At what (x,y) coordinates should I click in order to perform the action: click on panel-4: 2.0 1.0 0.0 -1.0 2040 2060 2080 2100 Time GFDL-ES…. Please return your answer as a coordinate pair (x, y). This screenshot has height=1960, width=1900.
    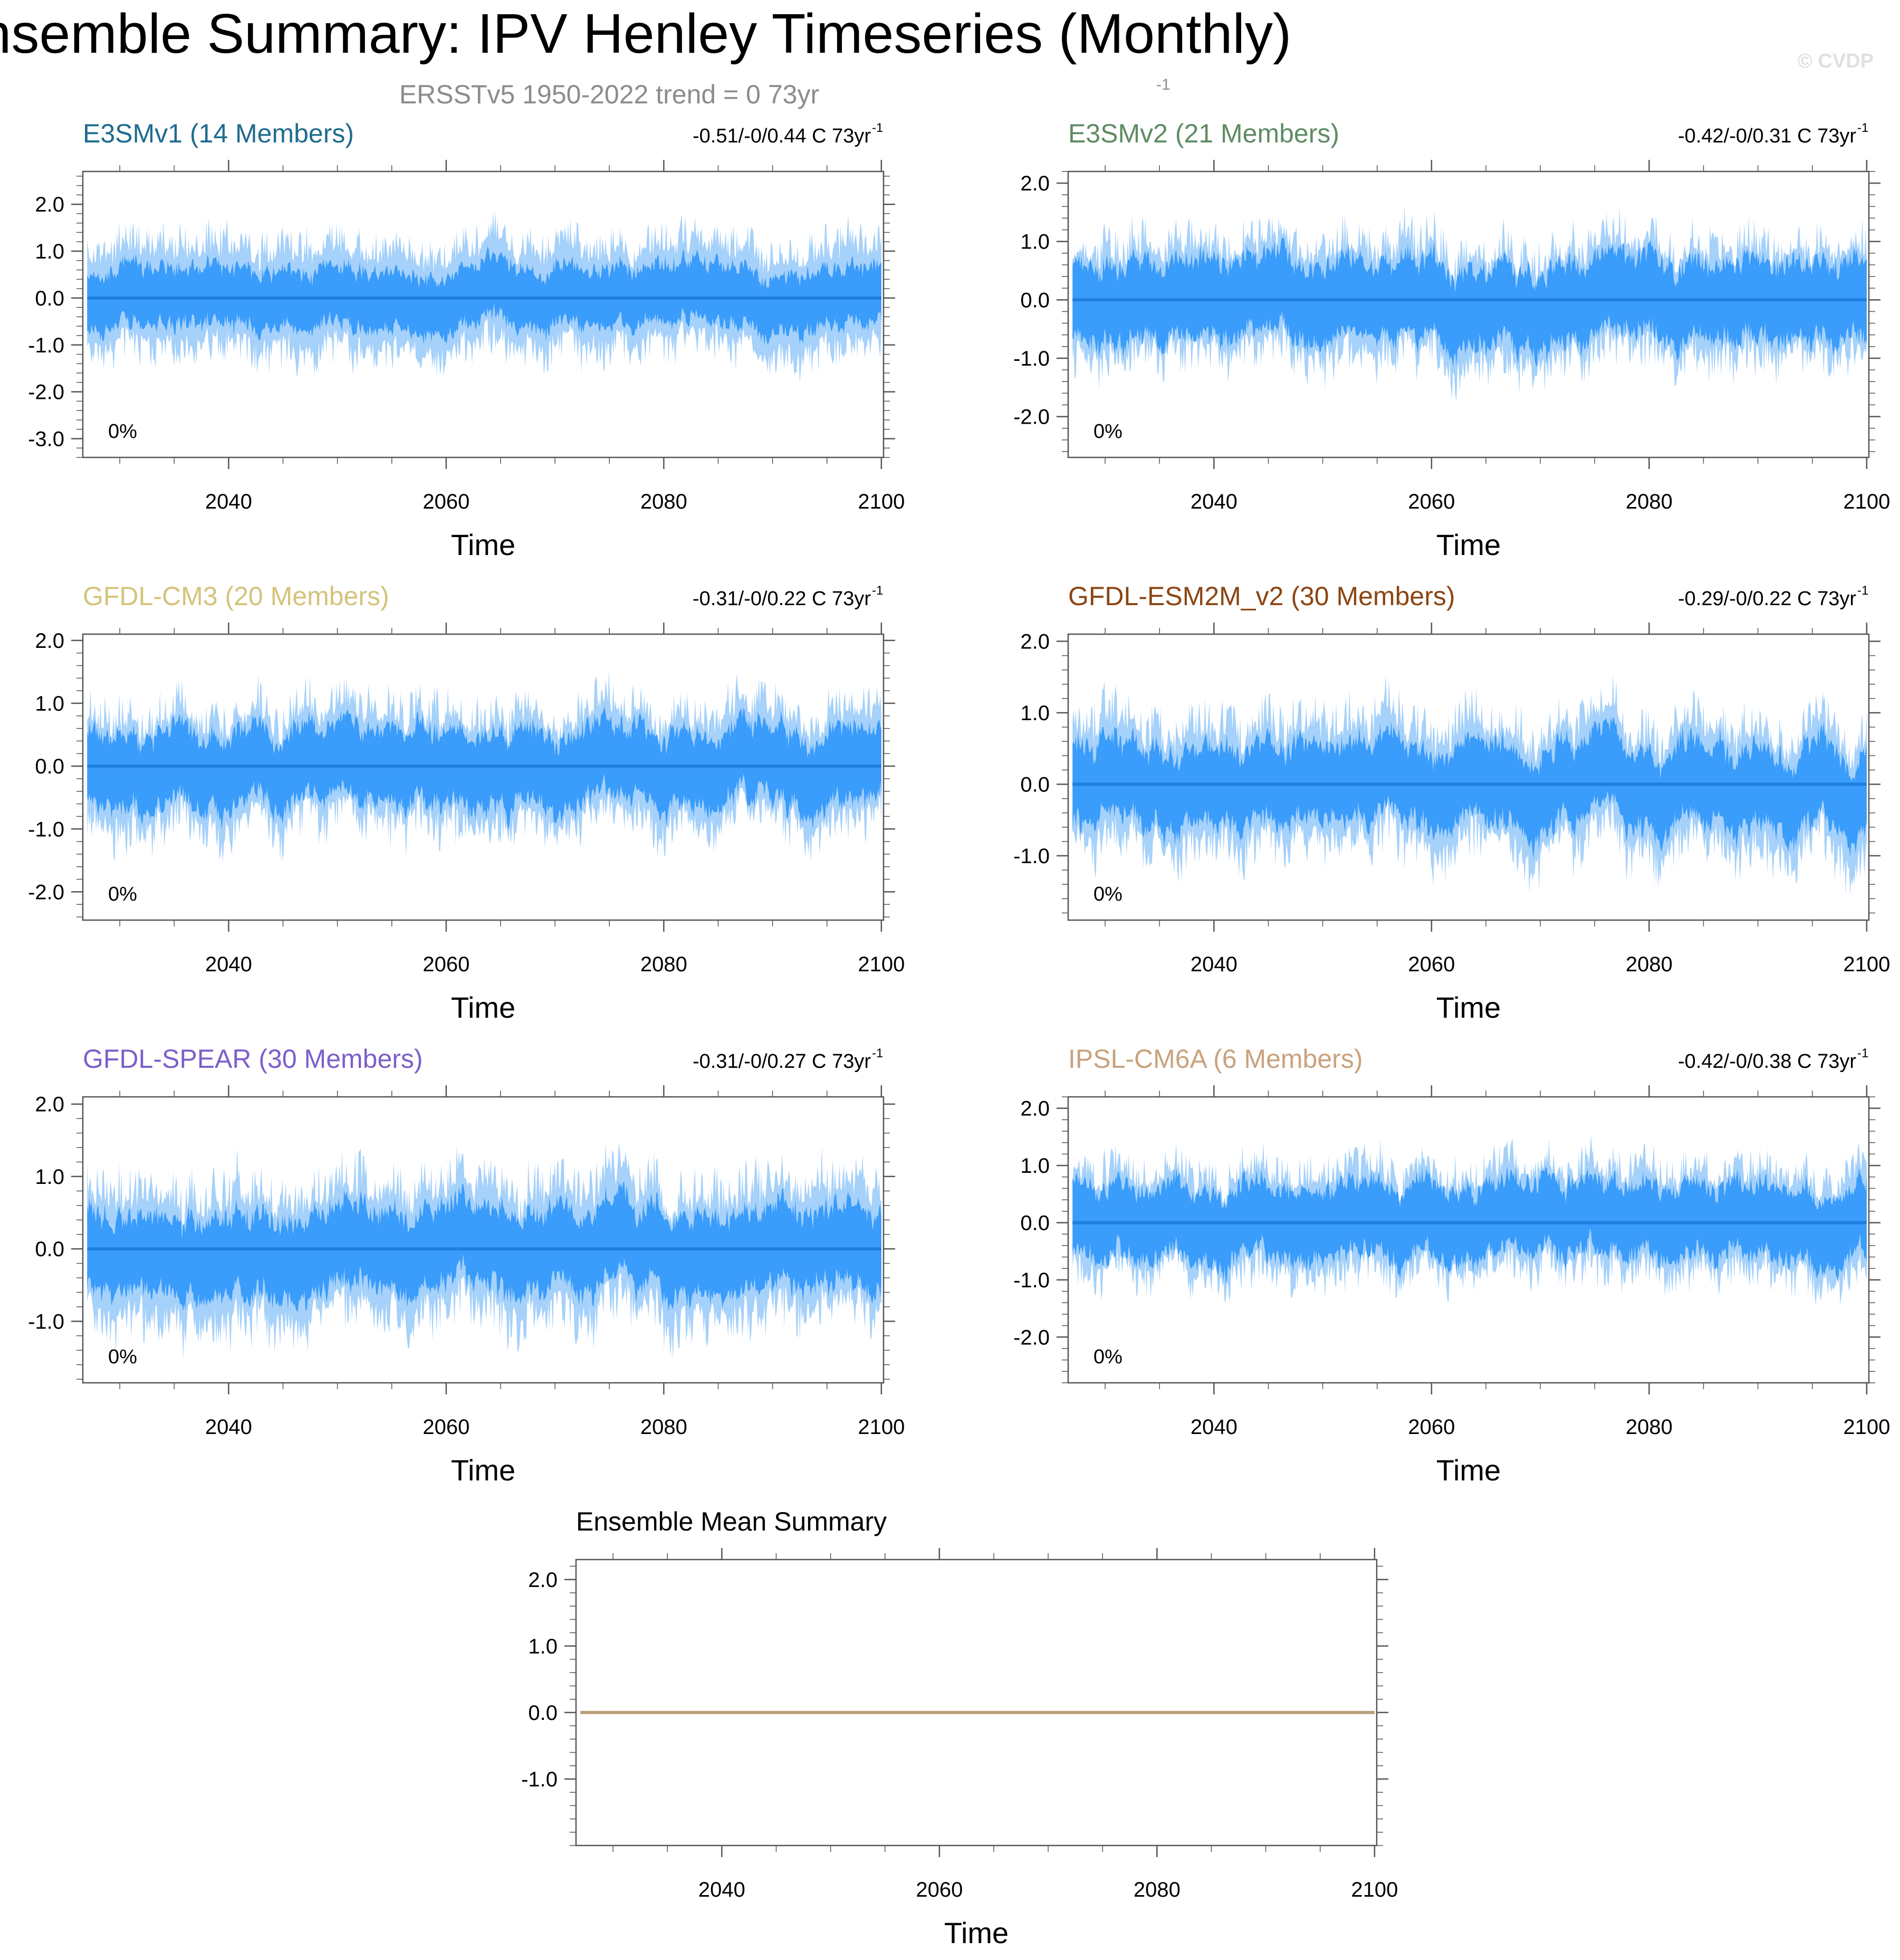
    Looking at the image, I should click on (1451, 802).